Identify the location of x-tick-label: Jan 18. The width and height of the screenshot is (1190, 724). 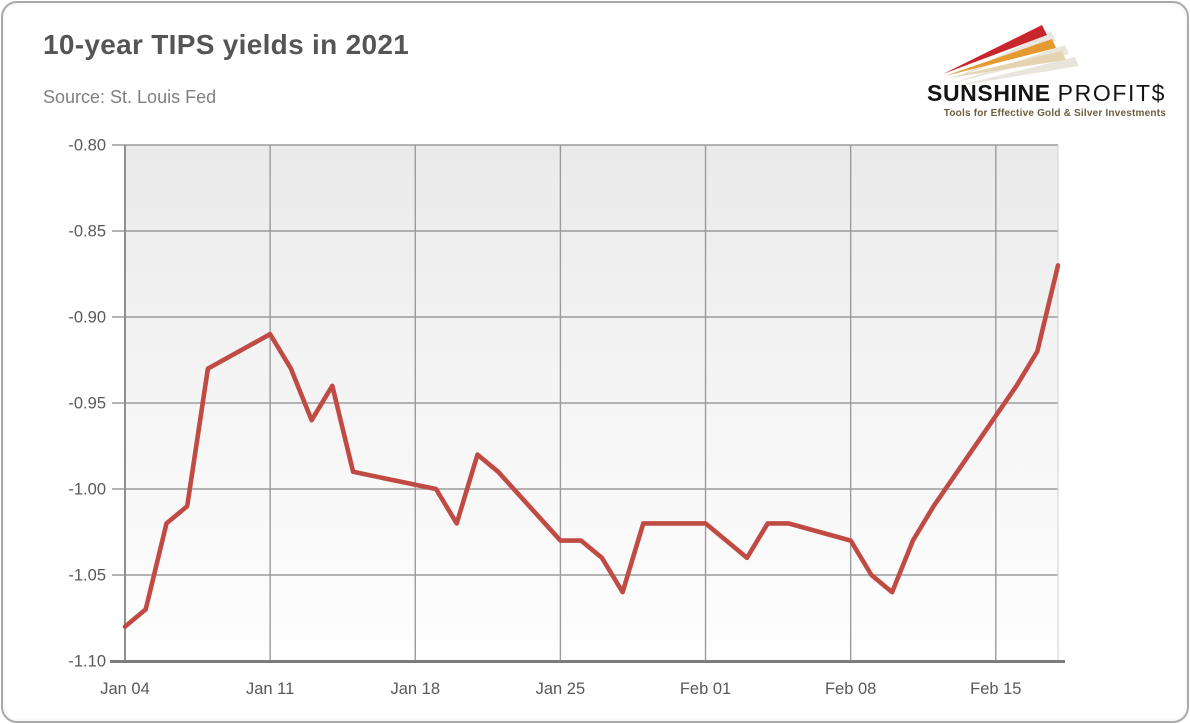
(415, 689).